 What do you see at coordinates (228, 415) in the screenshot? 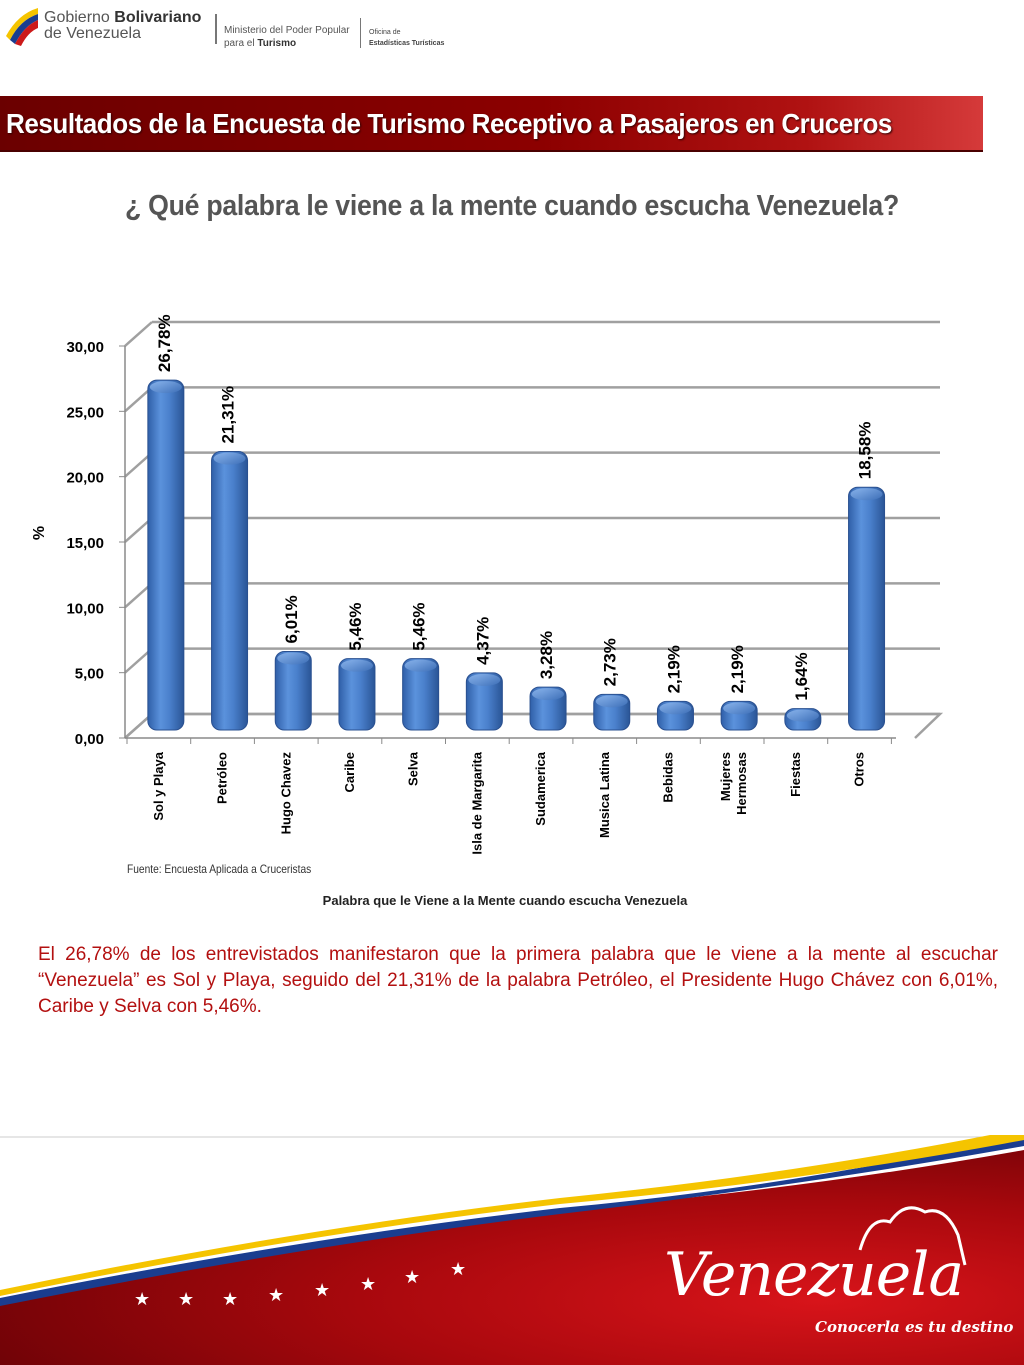
I see `data-label: 21,31%` at bounding box center [228, 415].